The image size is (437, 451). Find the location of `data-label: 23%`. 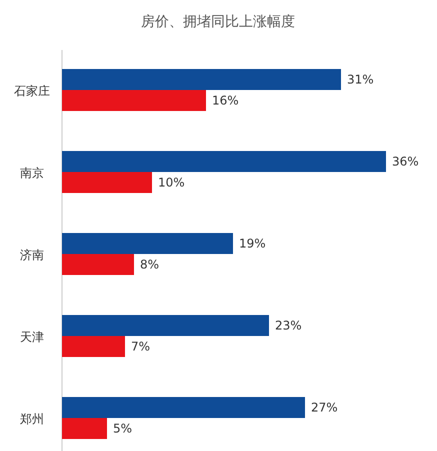

data-label: 23% is located at coordinates (288, 325).